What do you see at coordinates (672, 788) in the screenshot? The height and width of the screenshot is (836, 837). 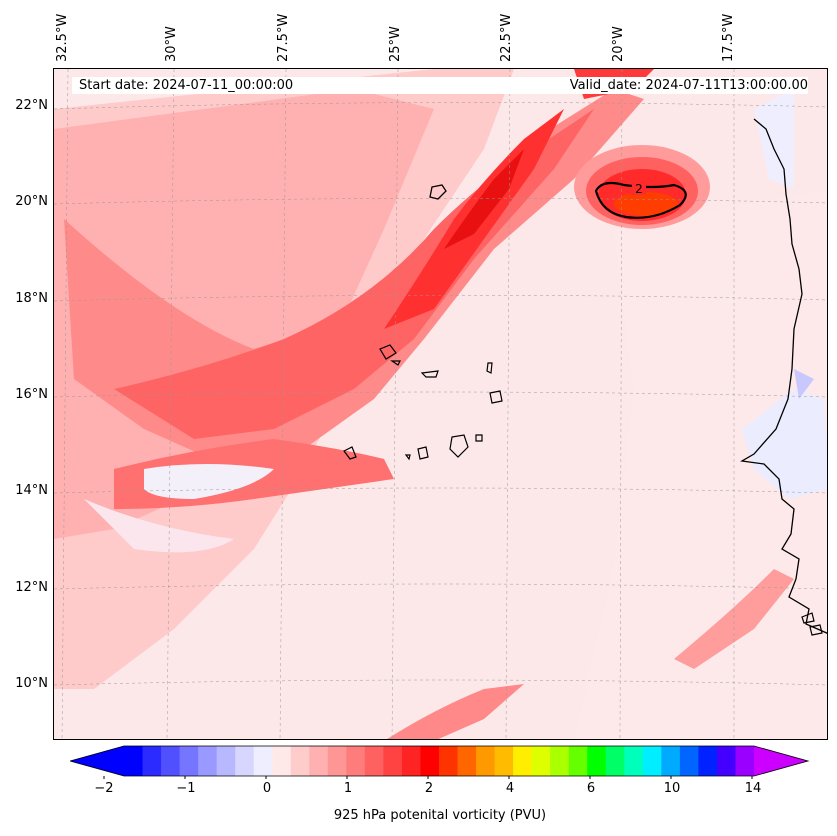 I see `colorbar-tick-label: 10` at bounding box center [672, 788].